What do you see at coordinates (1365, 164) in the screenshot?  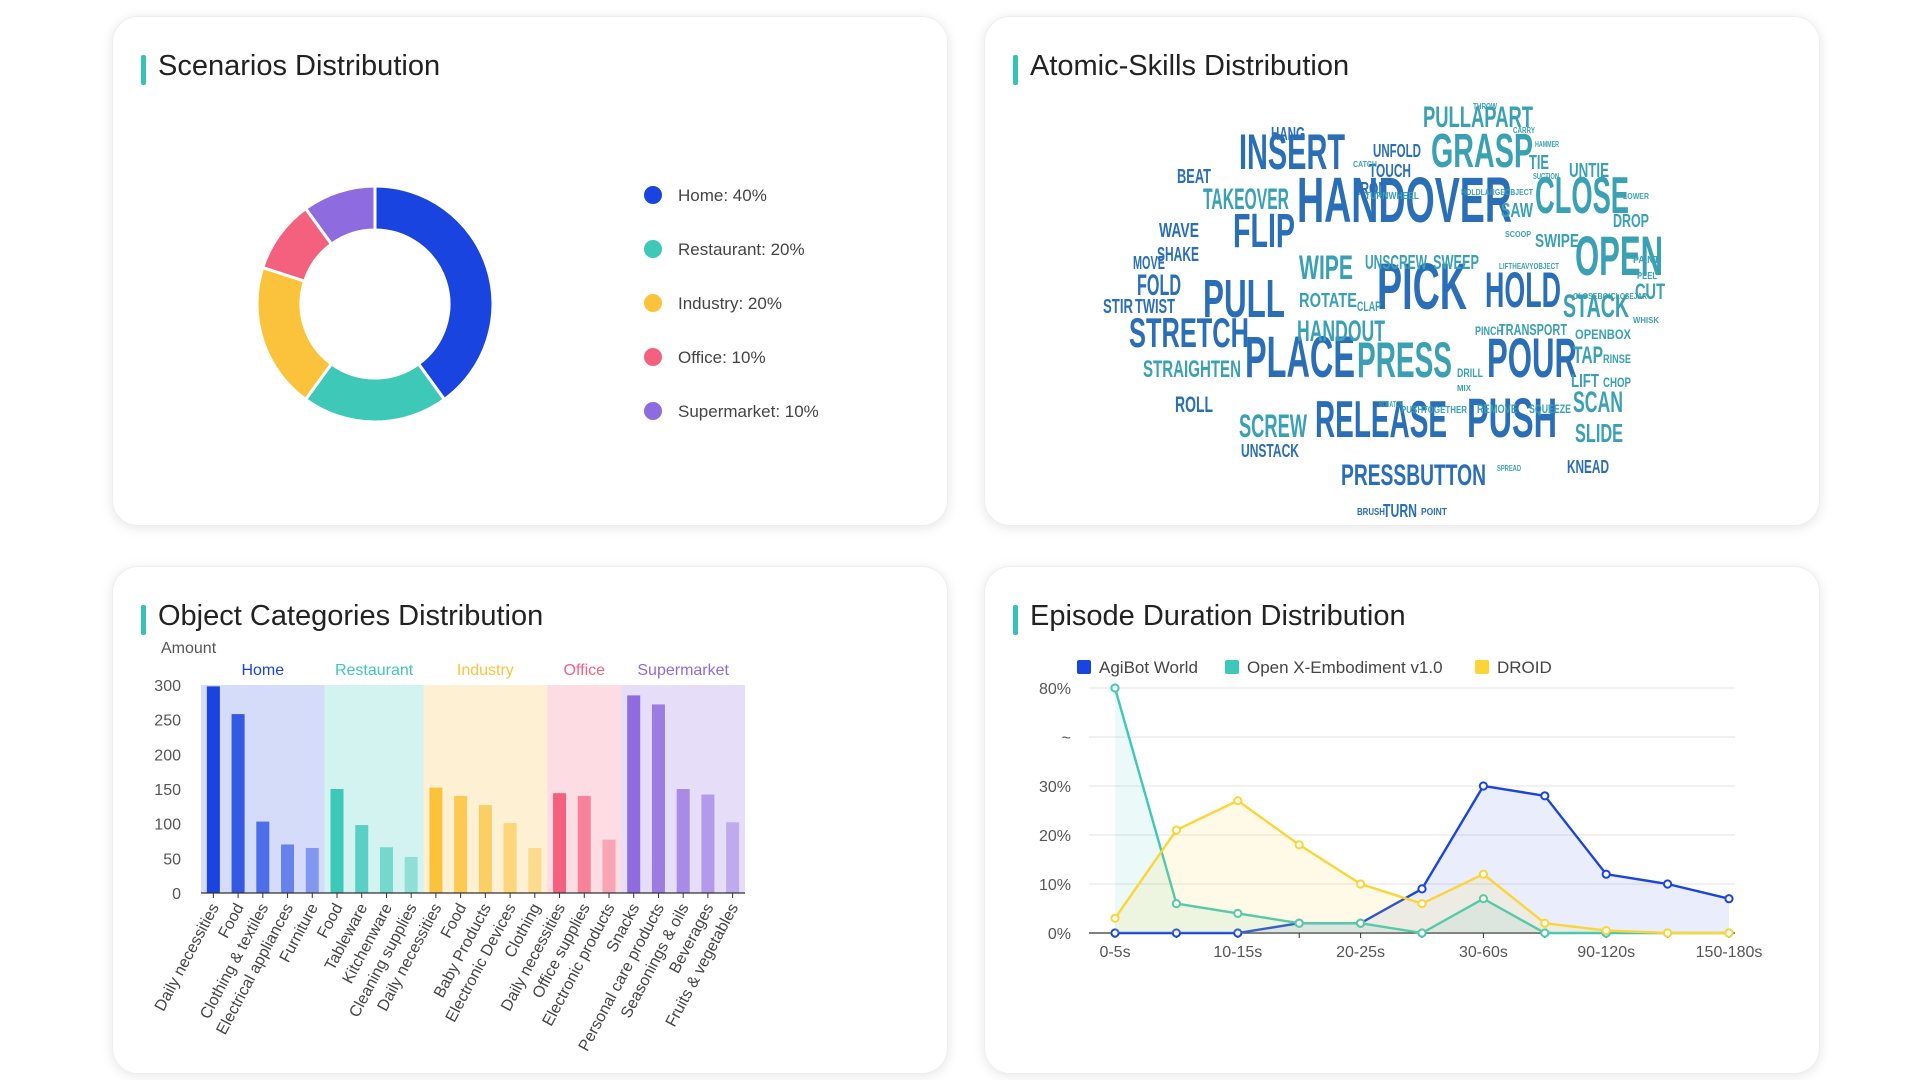 I see `skill-word: CATCH` at bounding box center [1365, 164].